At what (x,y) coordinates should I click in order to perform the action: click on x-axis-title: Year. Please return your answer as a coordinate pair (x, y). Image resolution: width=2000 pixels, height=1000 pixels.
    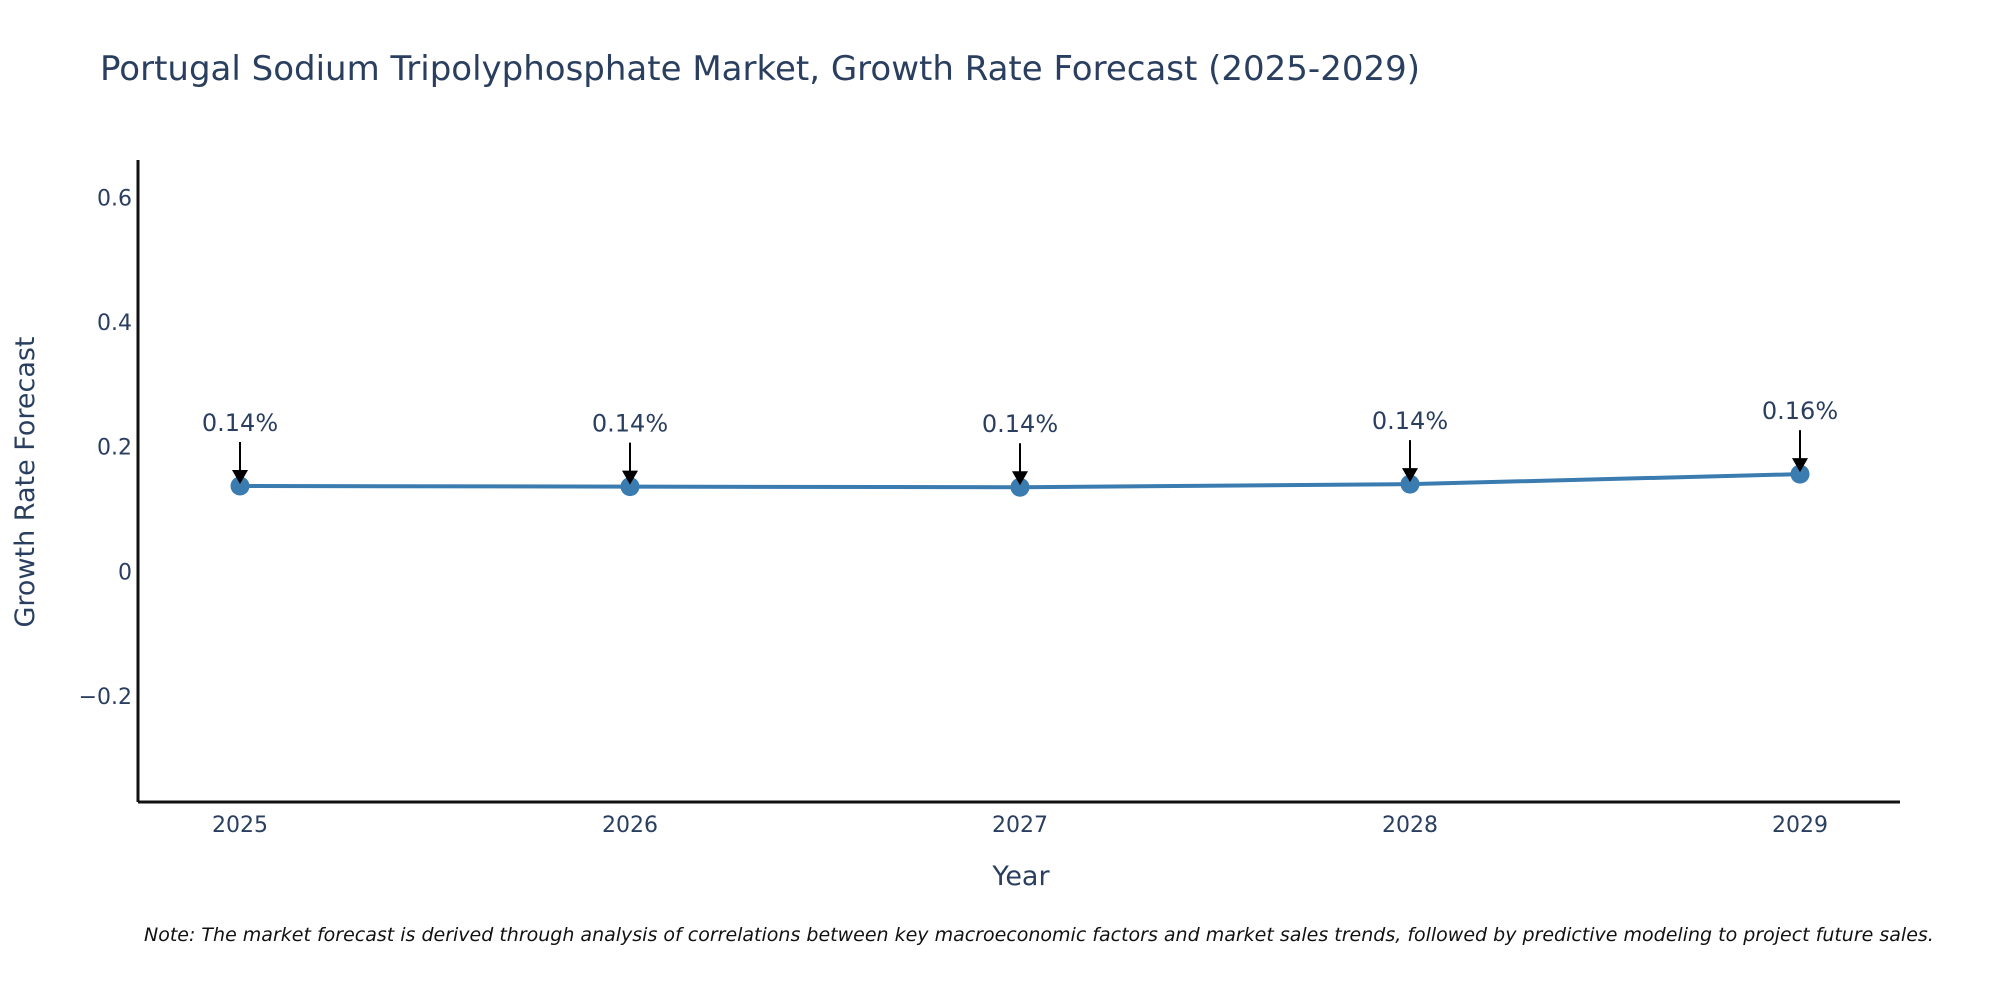
    Looking at the image, I should click on (1020, 876).